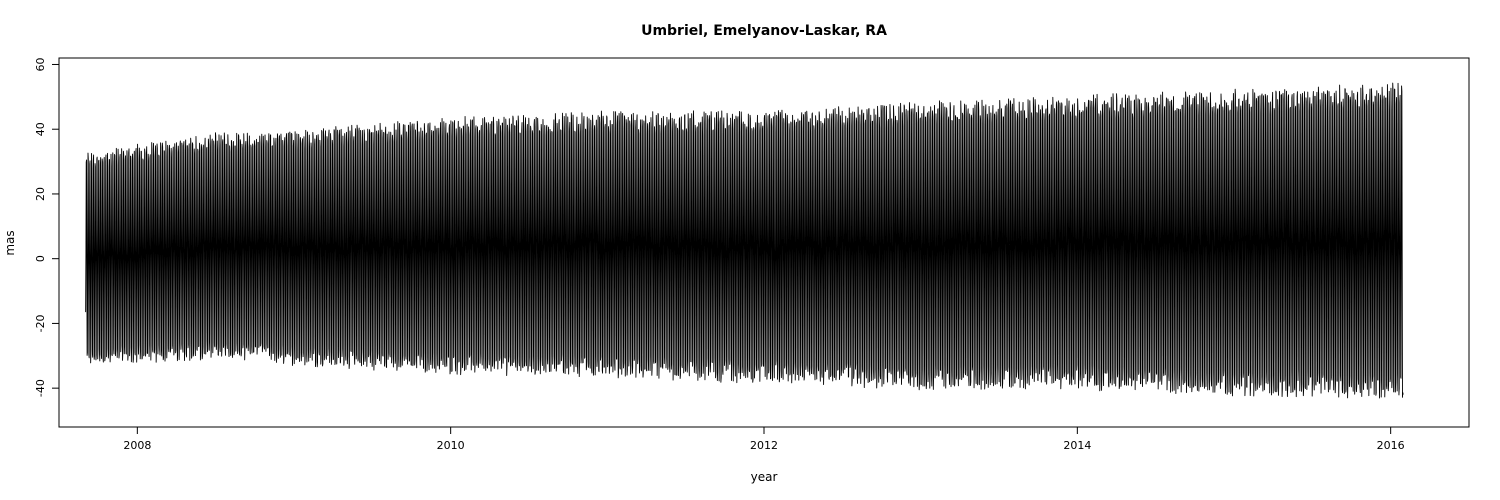 Image resolution: width=1500 pixels, height=500 pixels. Describe the element at coordinates (40, 64) in the screenshot. I see `y-tick-label: 60` at that location.